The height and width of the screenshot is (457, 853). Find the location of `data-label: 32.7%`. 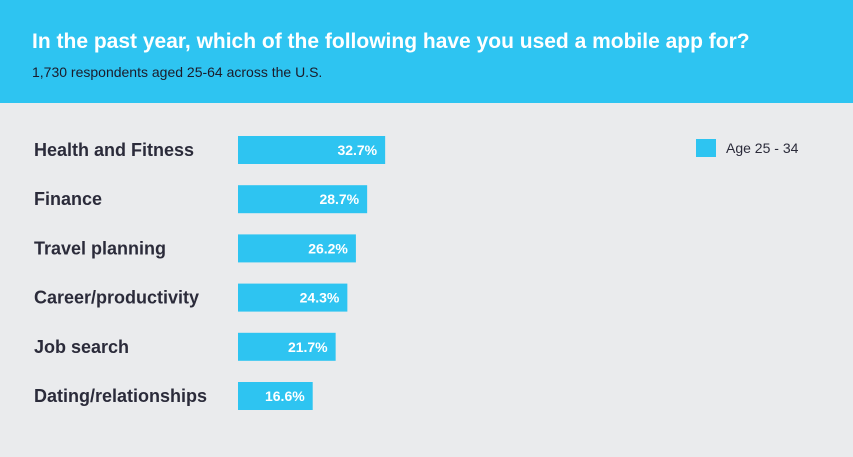

data-label: 32.7% is located at coordinates (357, 150).